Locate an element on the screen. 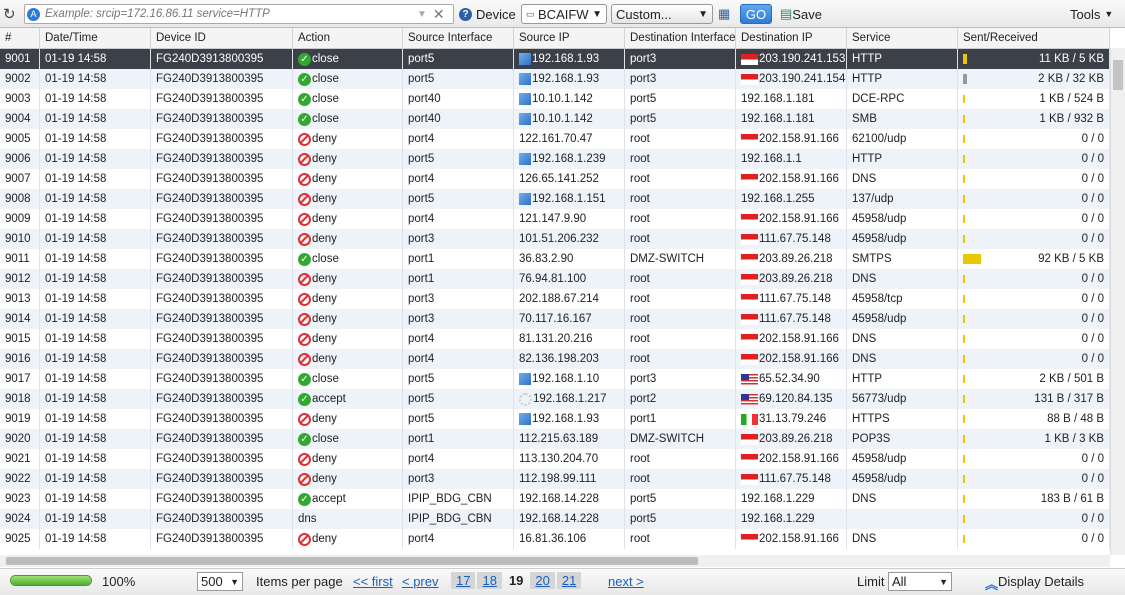 Image resolution: width=1125 pixels, height=595 pixels. cell-dstip: 192.168.1.255 is located at coordinates (791, 199).